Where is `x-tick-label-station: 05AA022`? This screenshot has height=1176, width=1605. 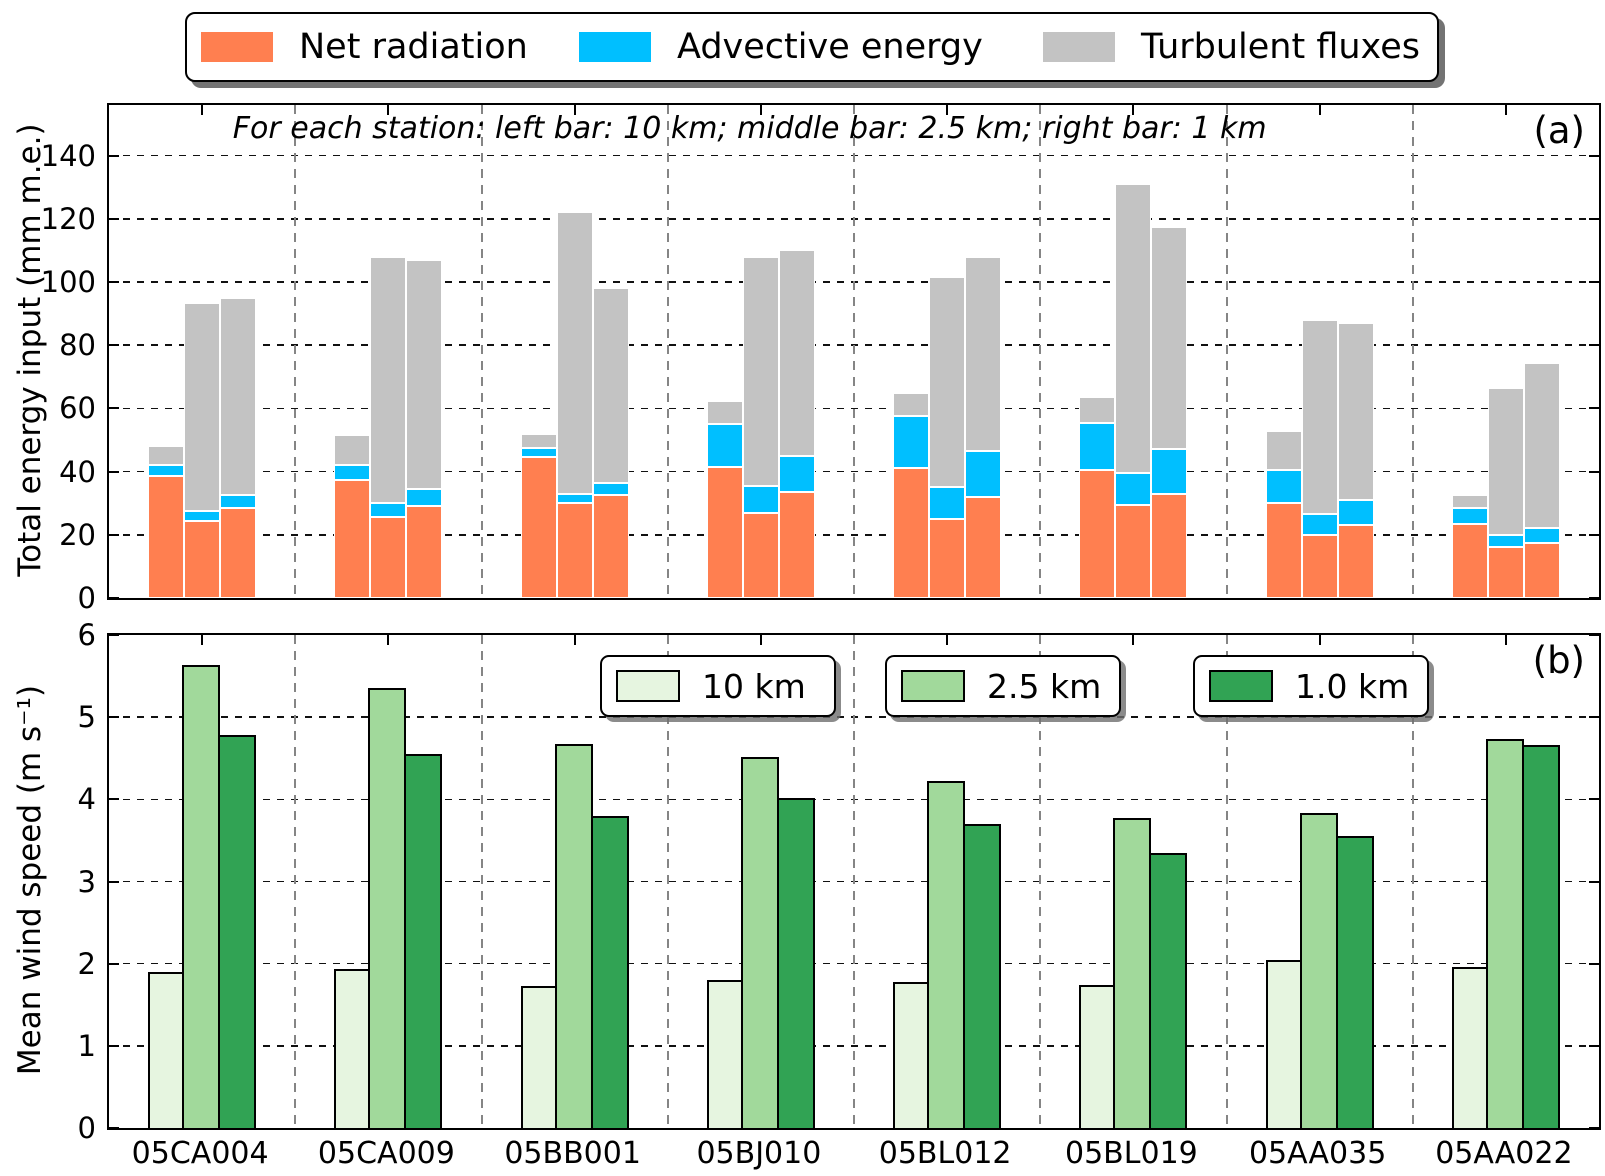
x-tick-label-station: 05AA022 is located at coordinates (1504, 1153).